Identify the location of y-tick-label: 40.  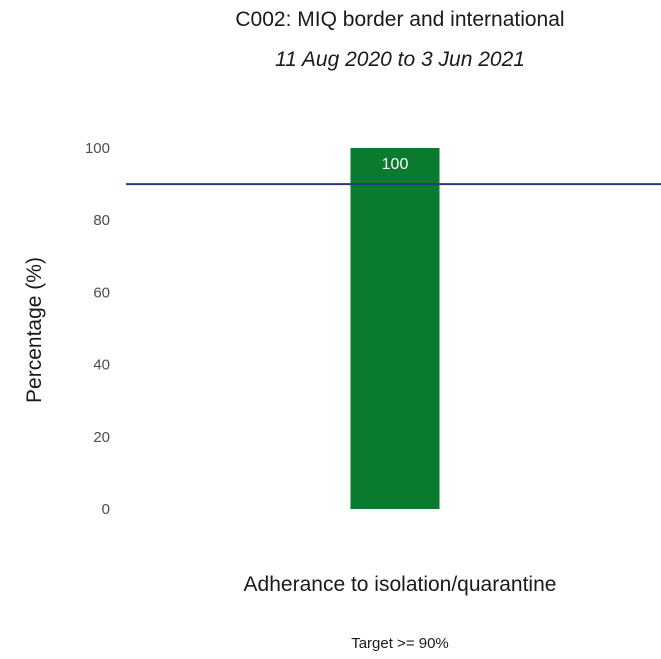
(101, 365).